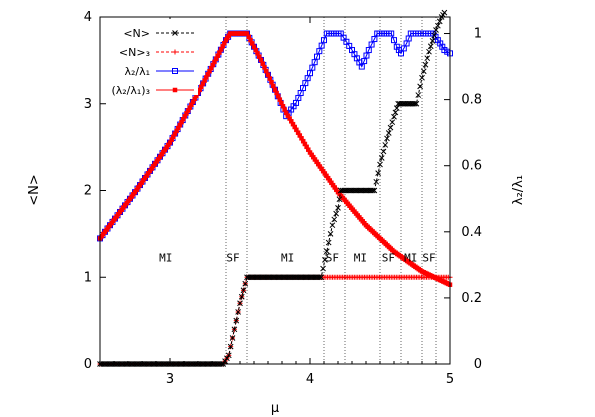 This screenshot has width=595, height=417. Describe the element at coordinates (518, 190) in the screenshot. I see `right-y-axis-label: λ₂/λ₁` at that location.